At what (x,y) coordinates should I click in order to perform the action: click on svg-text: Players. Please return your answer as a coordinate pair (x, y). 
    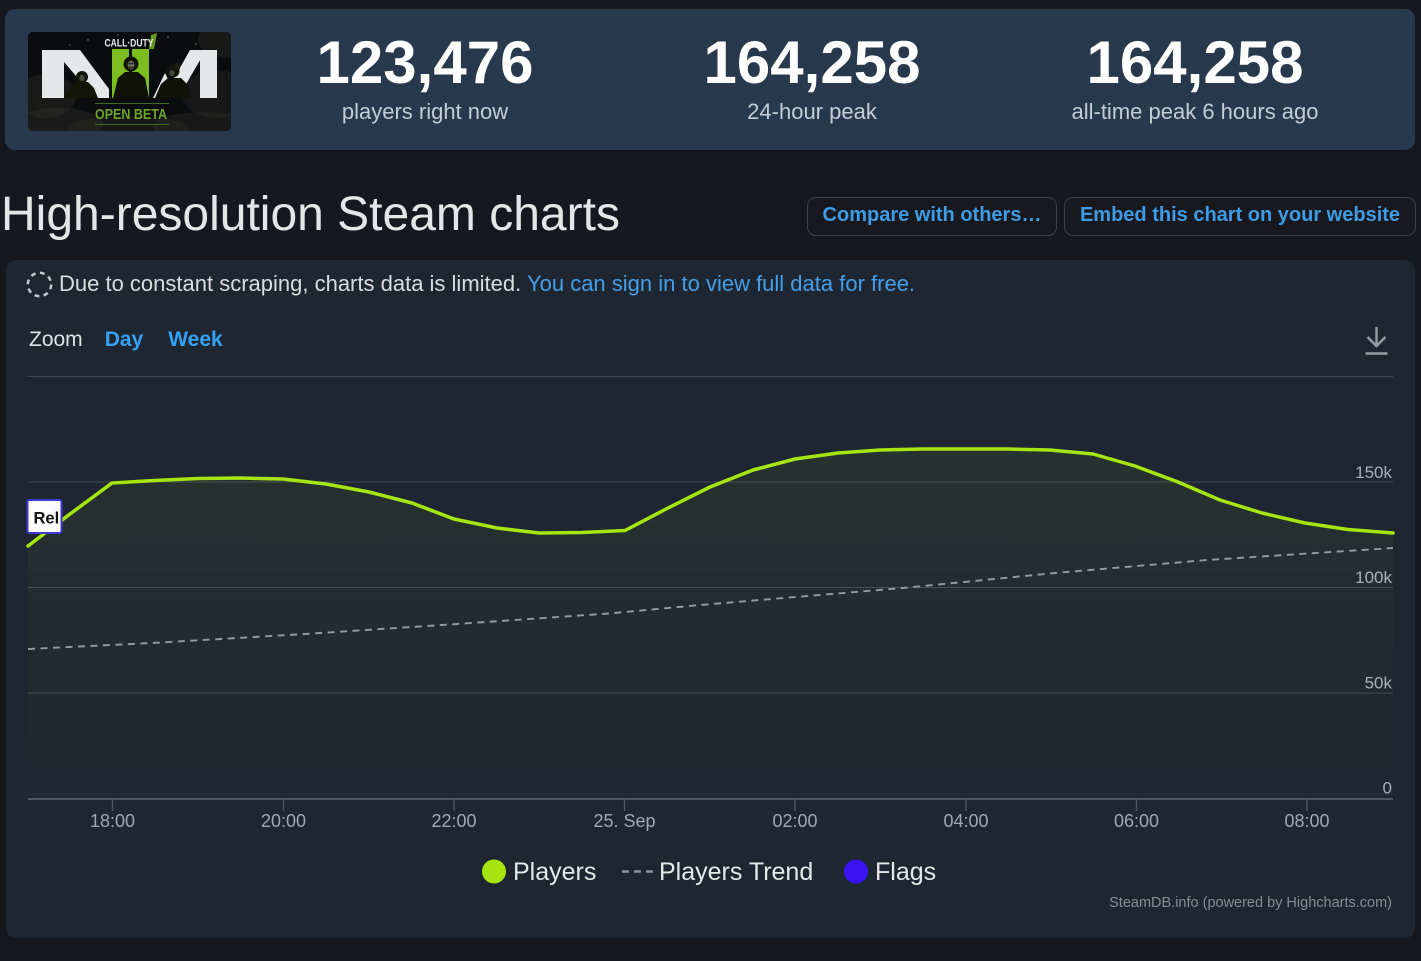
    Looking at the image, I should click on (554, 872).